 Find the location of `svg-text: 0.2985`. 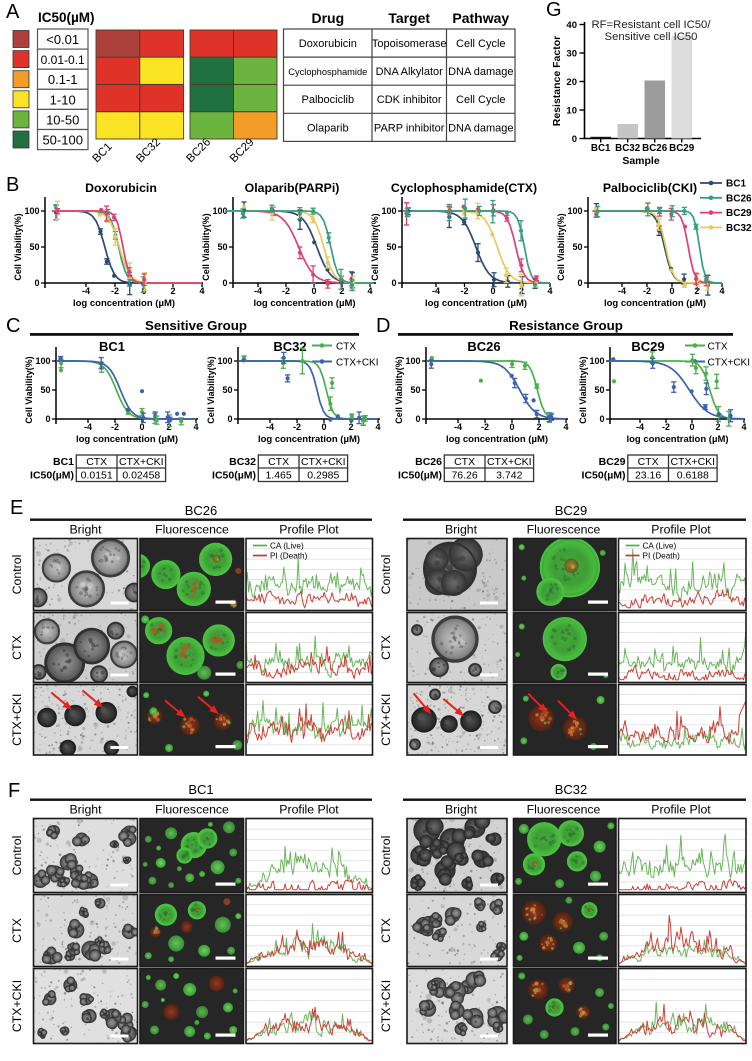

svg-text: 0.2985 is located at coordinates (323, 476).